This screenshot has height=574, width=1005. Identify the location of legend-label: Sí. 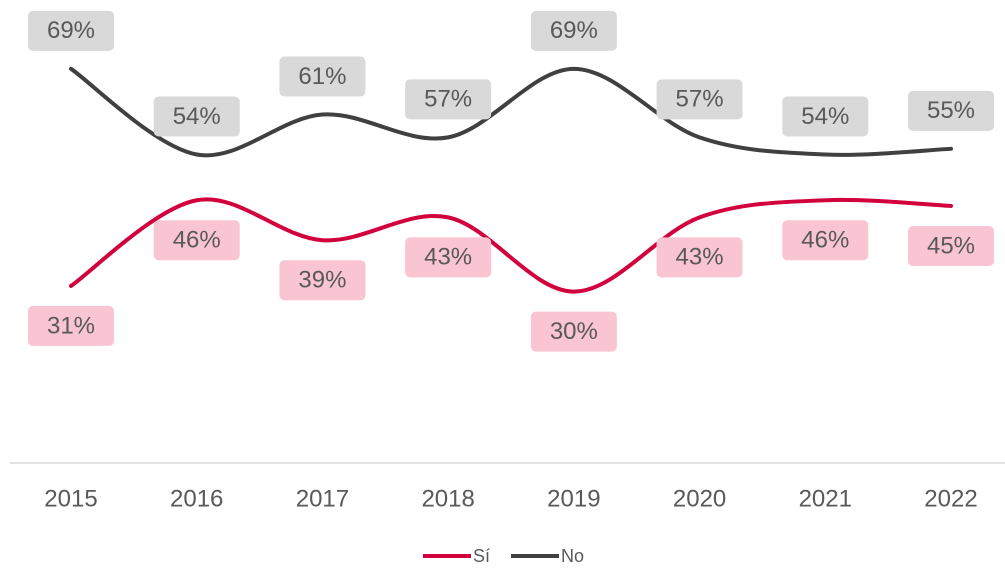
(481, 556).